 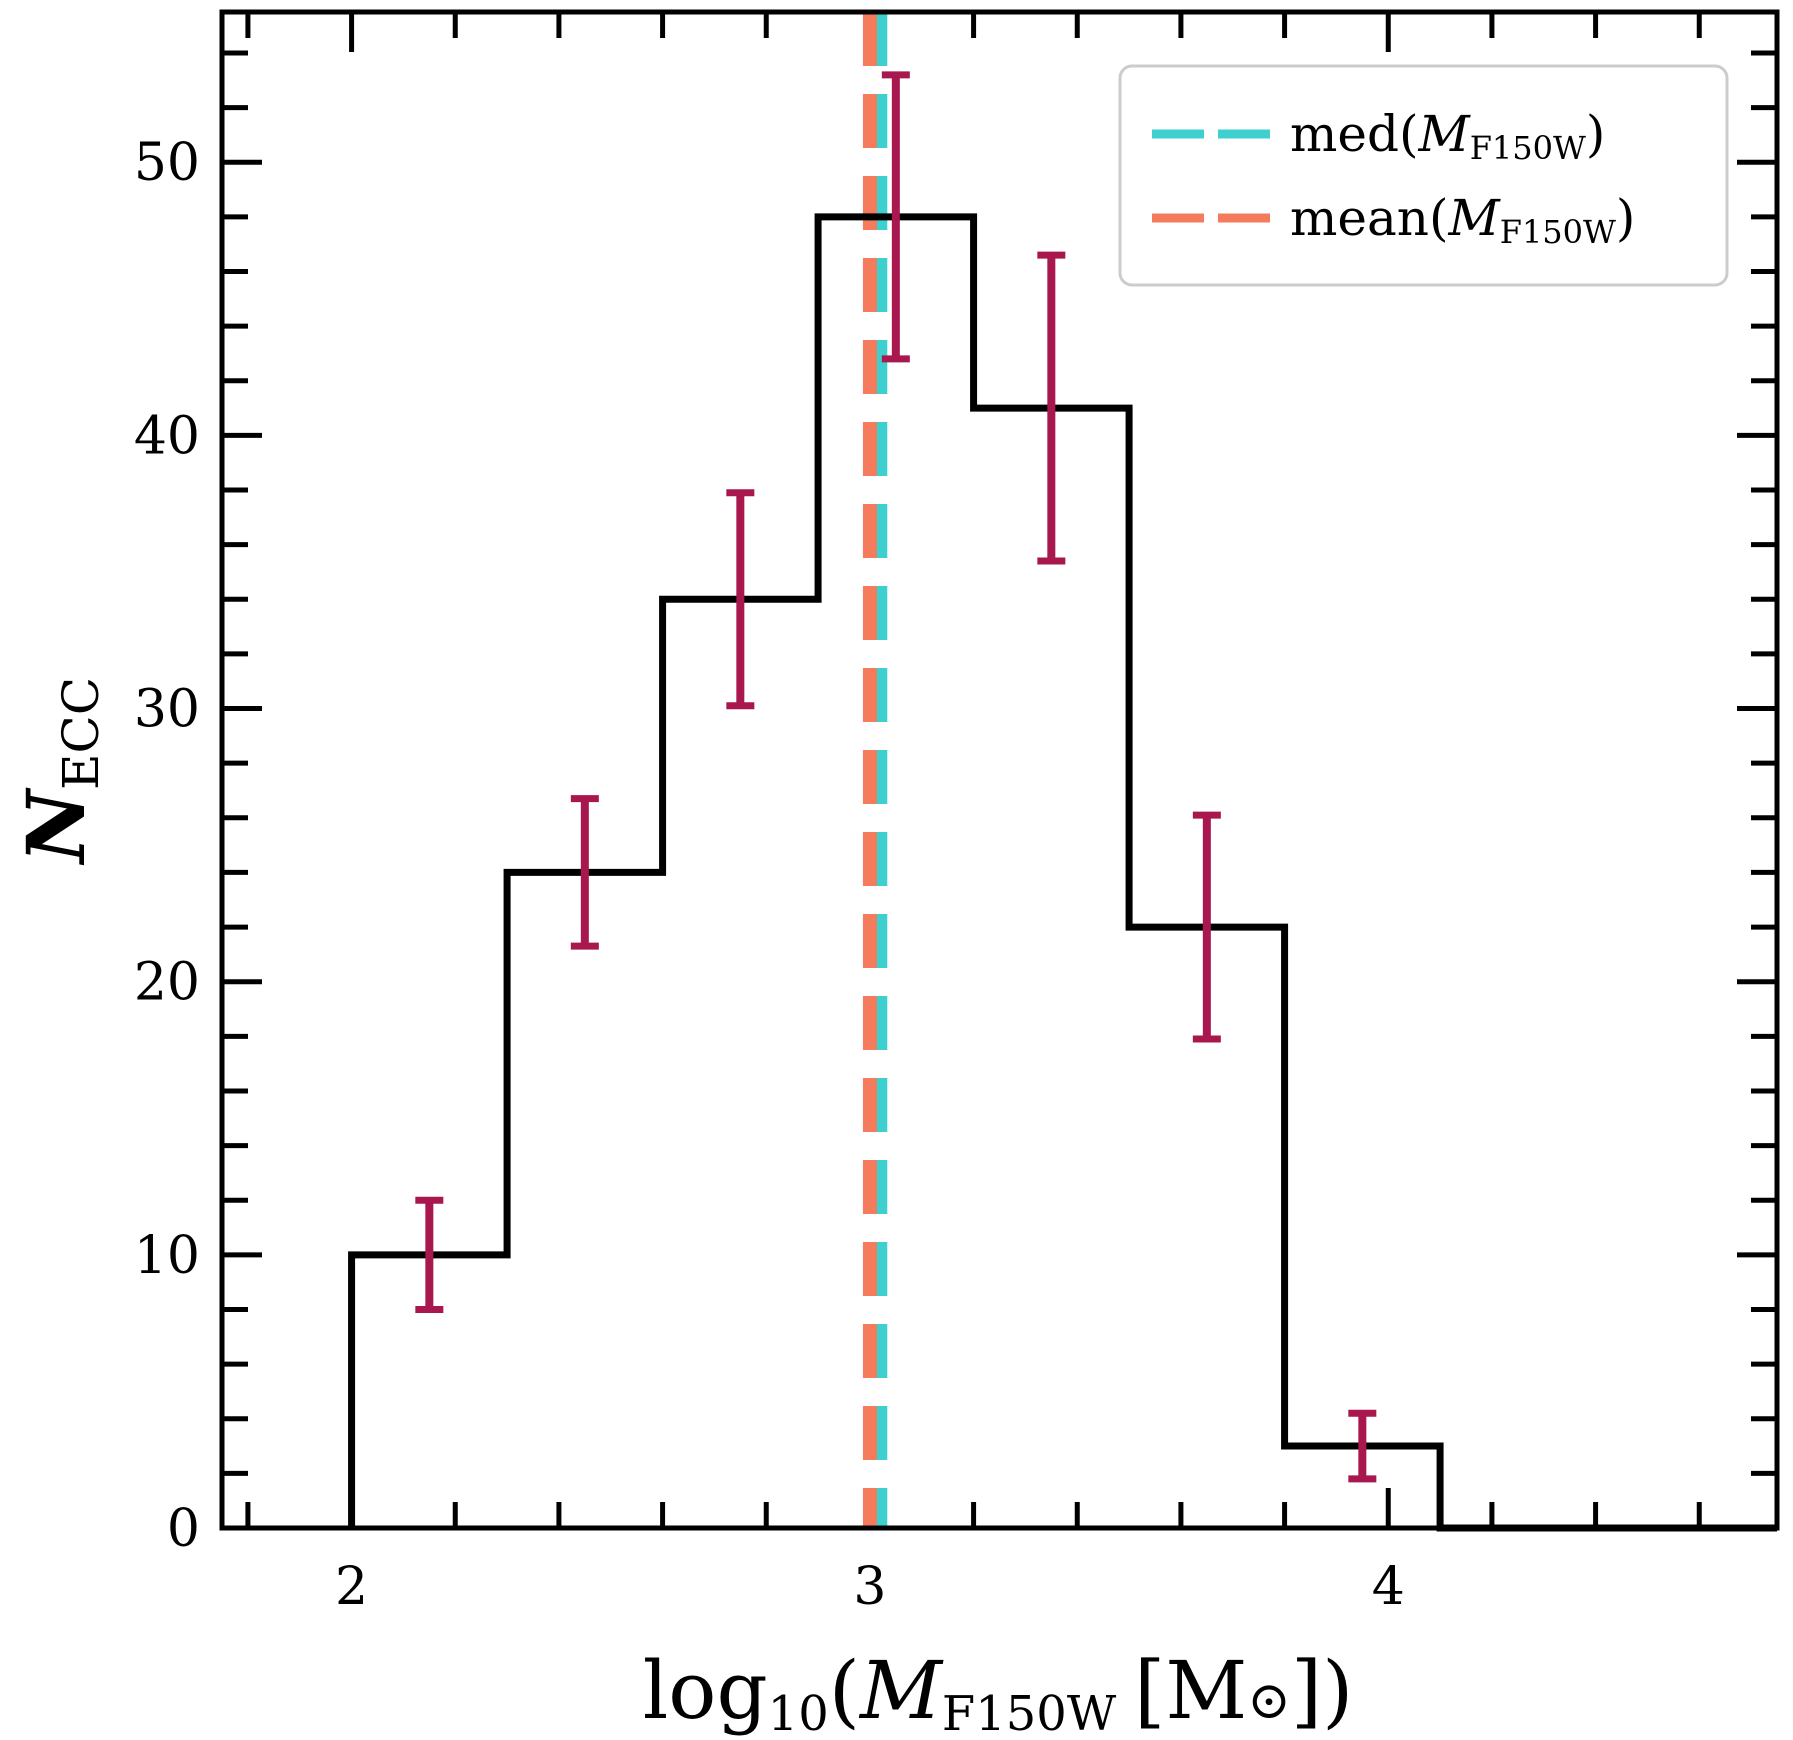 I want to click on y-tick-label: 40, so click(x=167, y=436).